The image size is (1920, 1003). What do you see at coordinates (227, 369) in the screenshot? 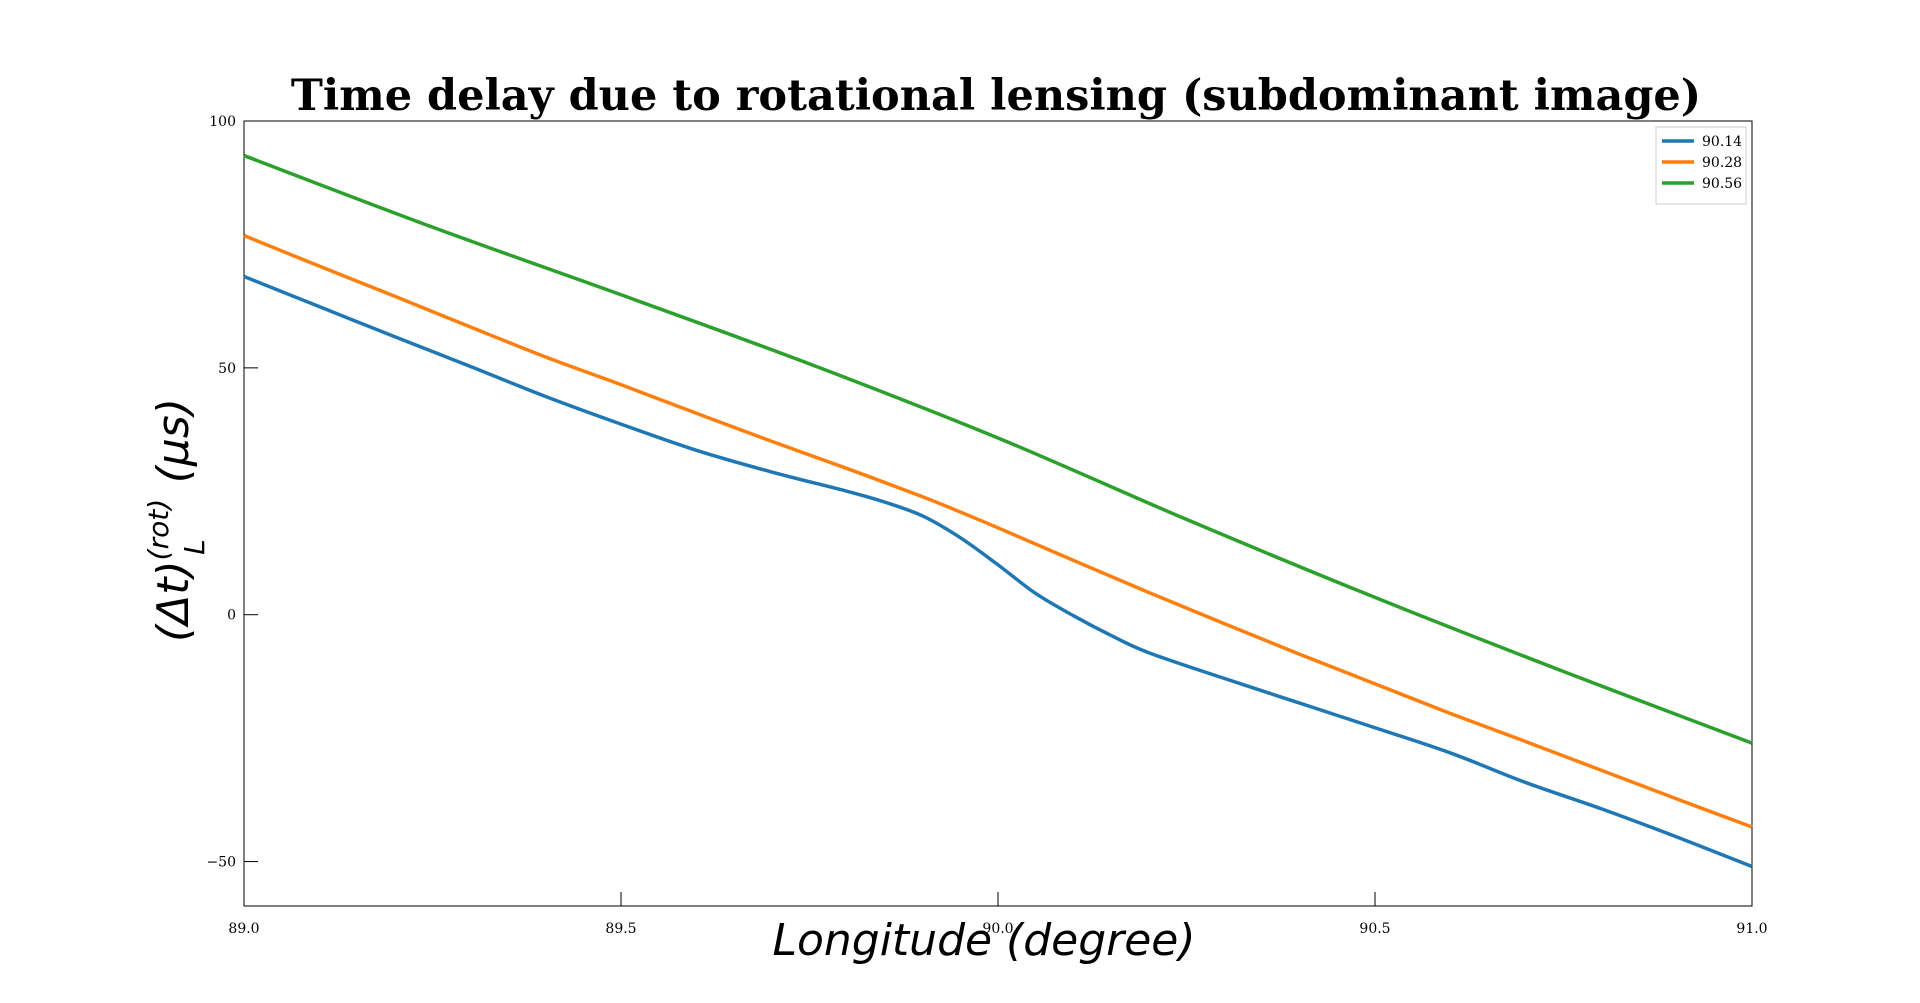
I see `y-tick-label: 50` at bounding box center [227, 369].